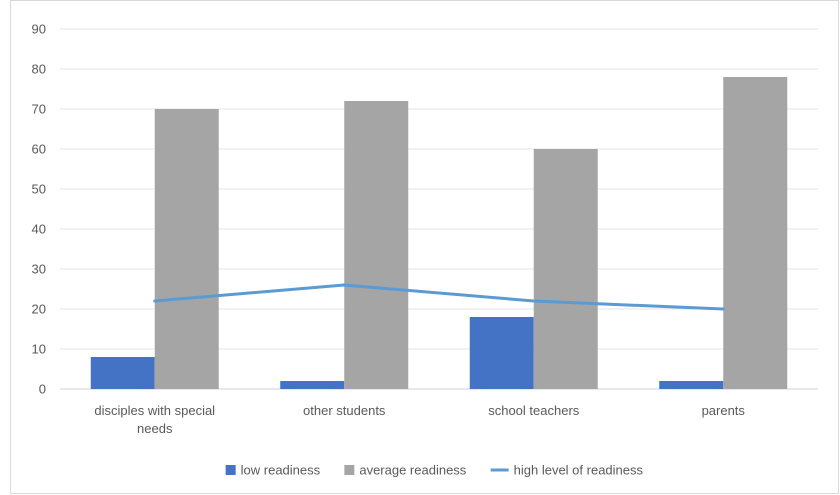  Describe the element at coordinates (39, 269) in the screenshot. I see `y-tick-label: 30` at that location.